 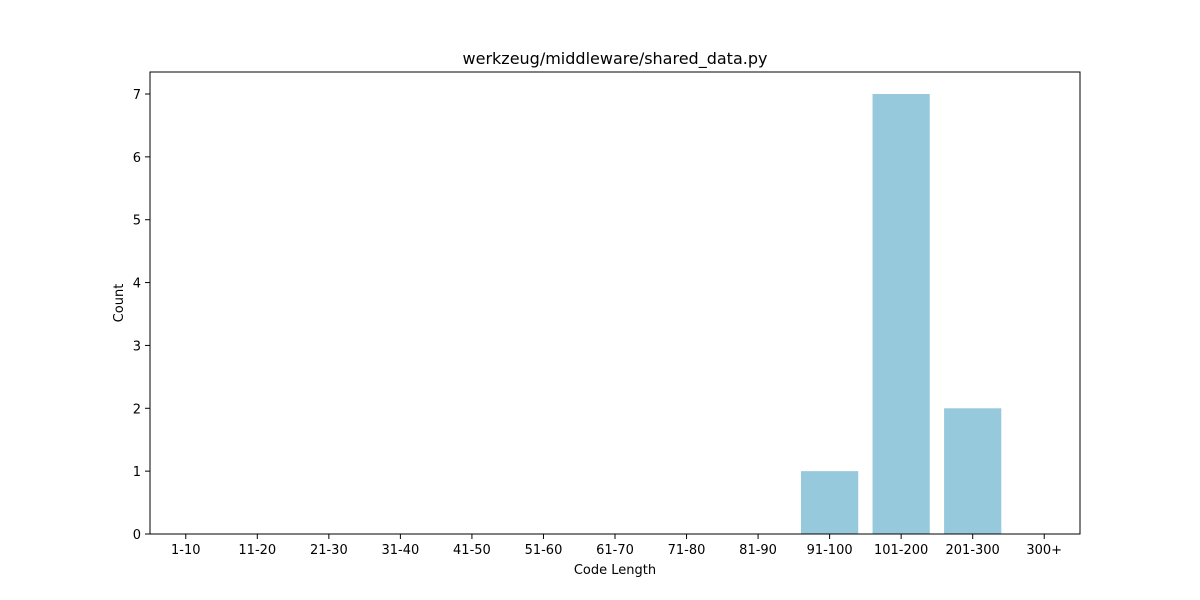 What do you see at coordinates (119, 303) in the screenshot?
I see `y-axis-label: Count` at bounding box center [119, 303].